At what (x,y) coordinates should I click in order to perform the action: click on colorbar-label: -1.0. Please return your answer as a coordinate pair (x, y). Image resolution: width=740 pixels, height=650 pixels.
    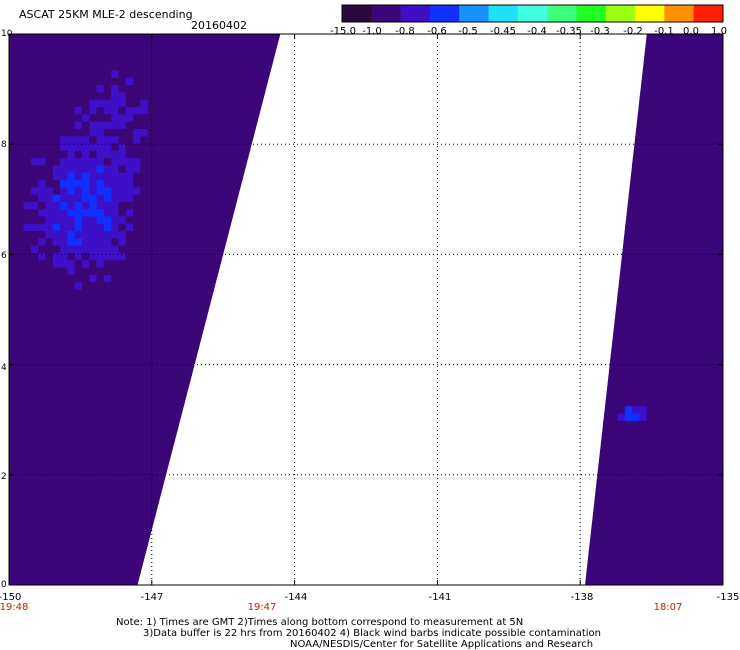
    Looking at the image, I should click on (372, 31).